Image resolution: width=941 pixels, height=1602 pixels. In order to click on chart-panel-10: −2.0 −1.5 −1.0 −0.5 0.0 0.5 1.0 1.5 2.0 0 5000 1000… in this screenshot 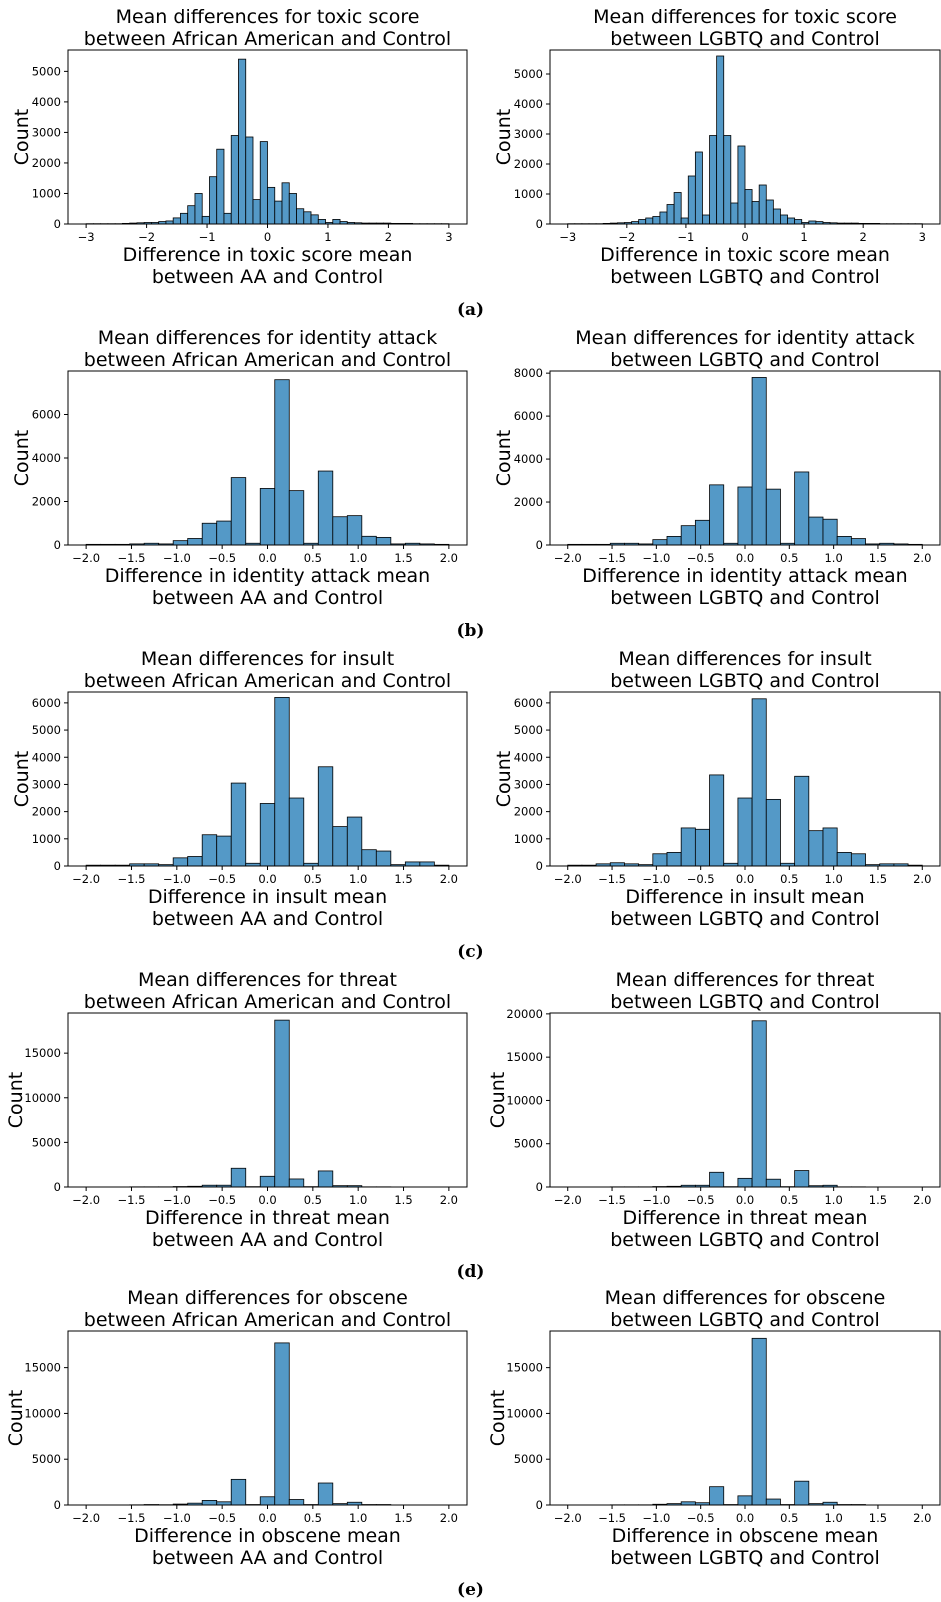, I will do `click(714, 1428)`.